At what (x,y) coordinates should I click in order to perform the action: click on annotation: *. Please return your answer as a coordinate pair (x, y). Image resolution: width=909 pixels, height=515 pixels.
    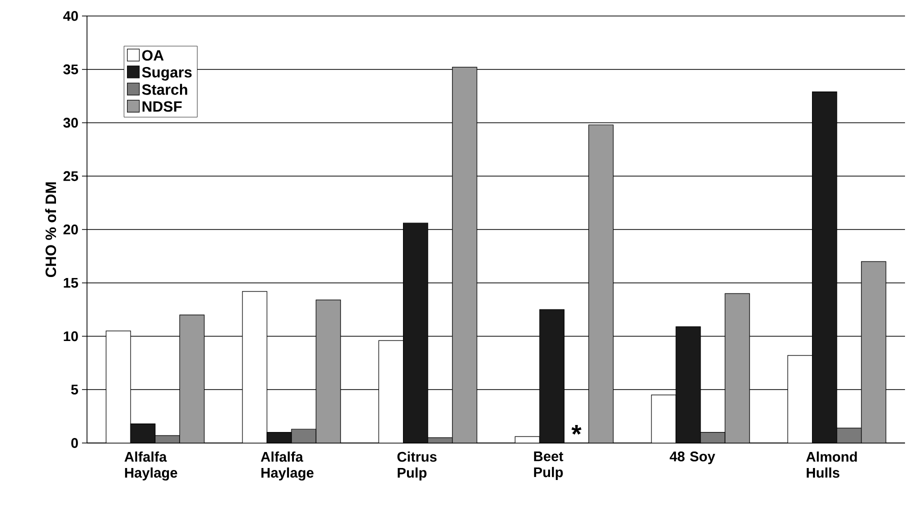
    Looking at the image, I should click on (576, 429).